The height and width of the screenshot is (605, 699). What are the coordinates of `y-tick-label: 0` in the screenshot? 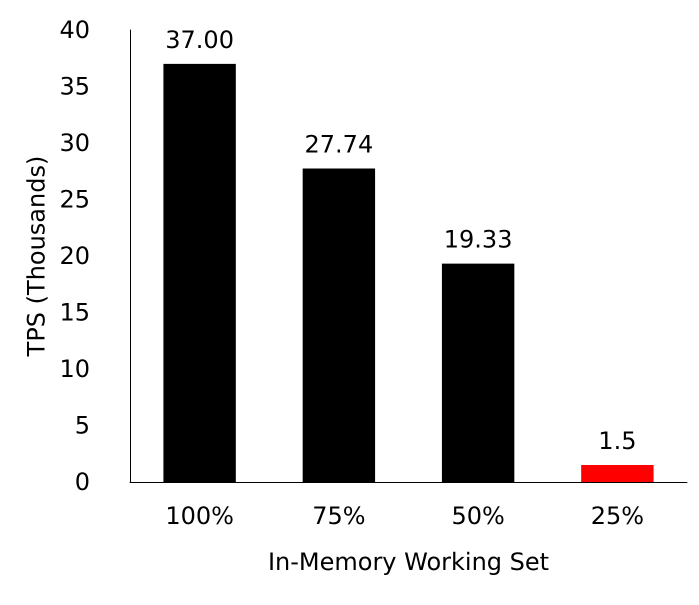 It's located at (82, 482).